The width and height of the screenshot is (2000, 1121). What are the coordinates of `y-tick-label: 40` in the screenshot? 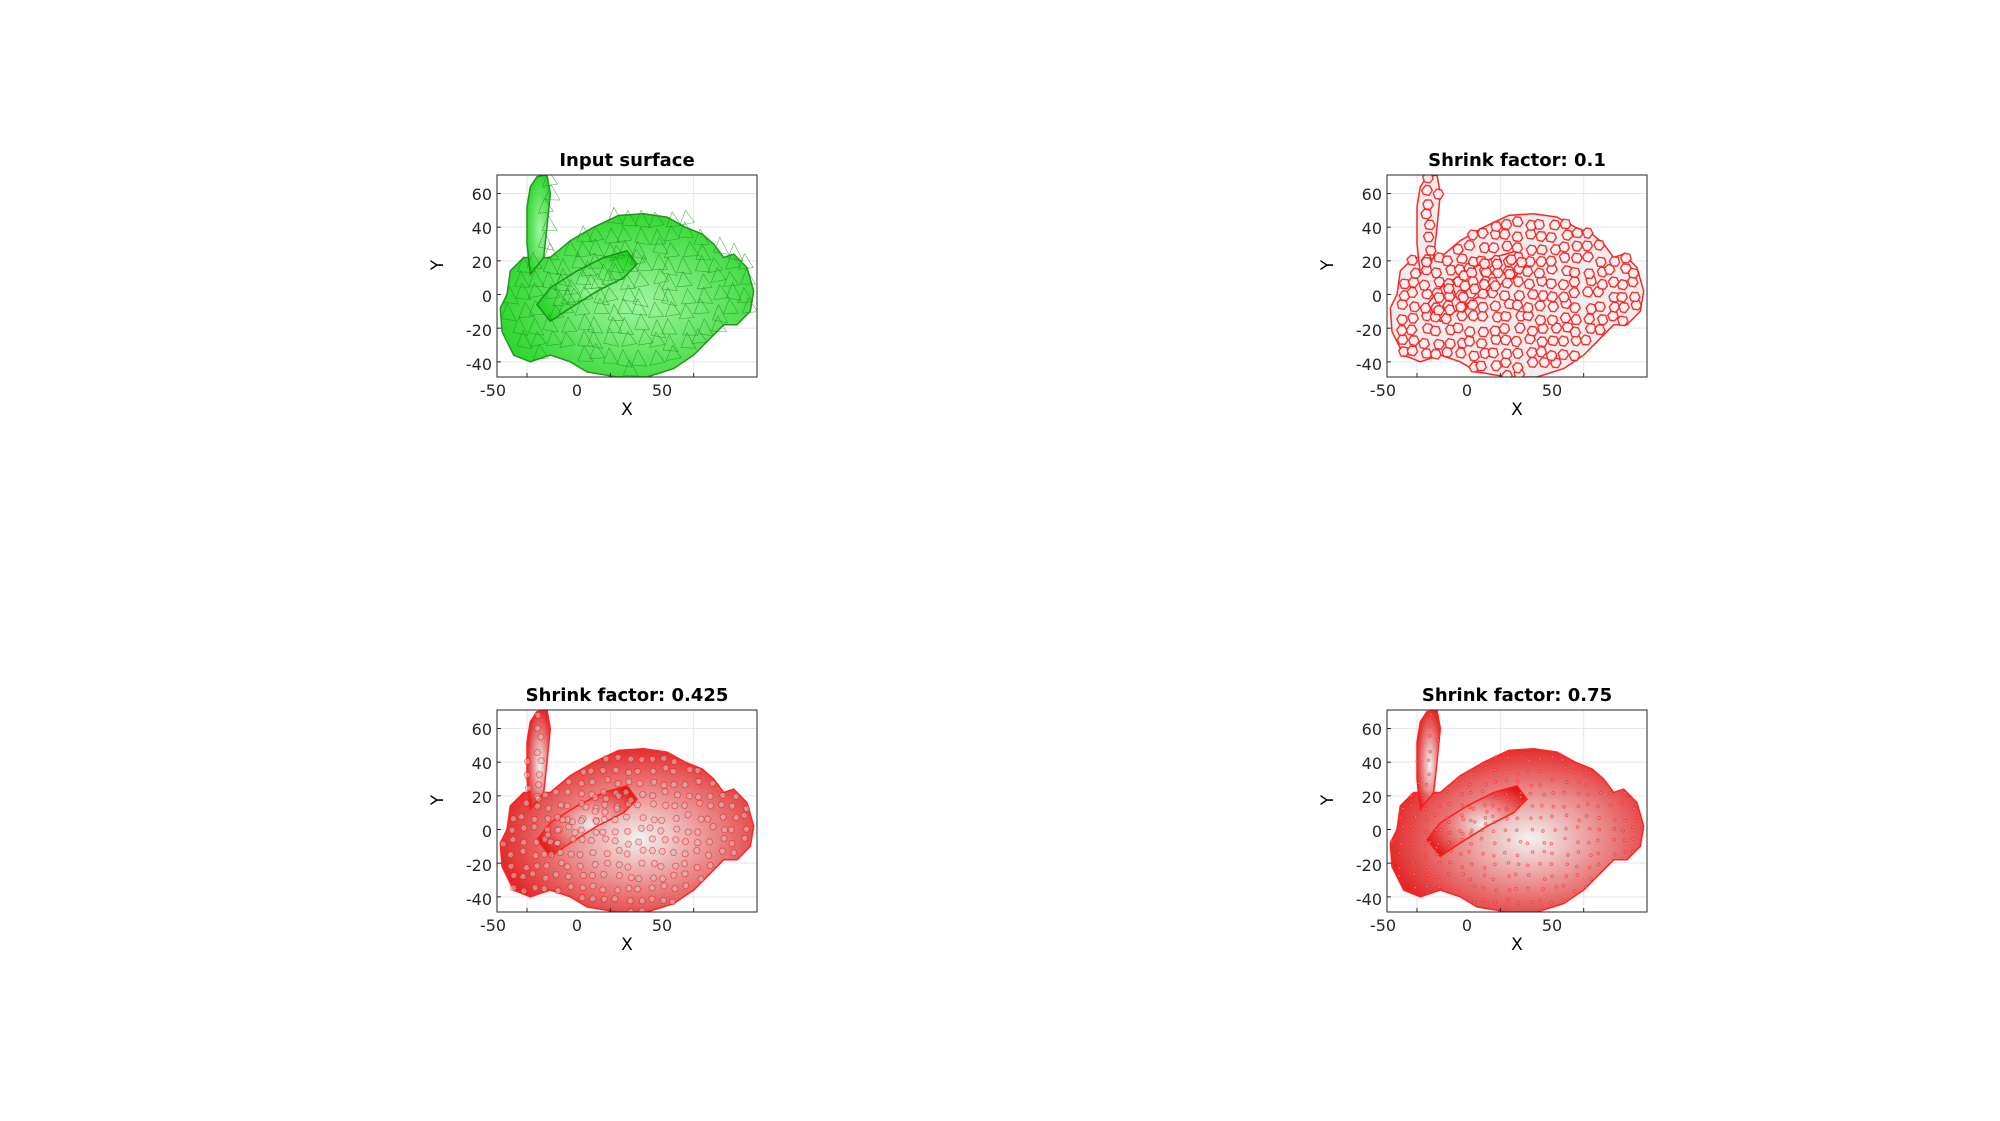 It's located at (1371, 228).